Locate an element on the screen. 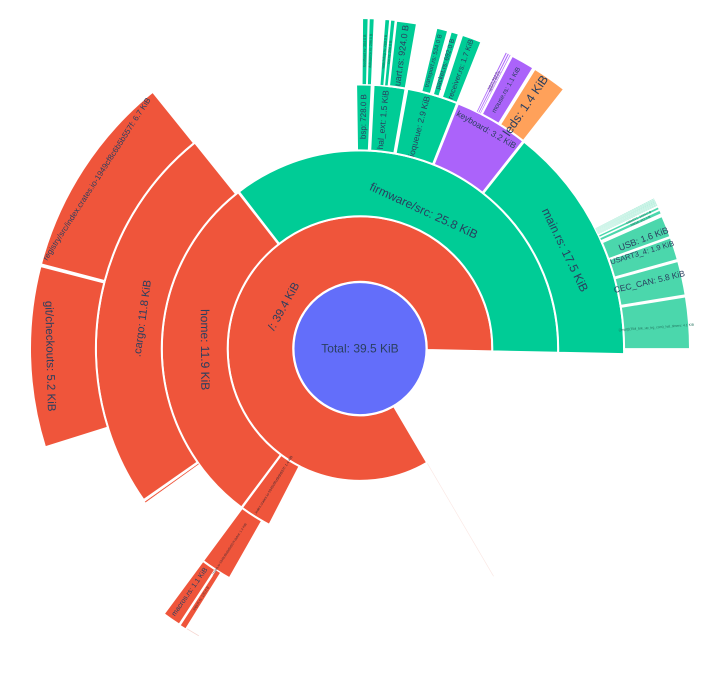  svg-text: debounce.rs: 296.0 B is located at coordinates (370, 50).